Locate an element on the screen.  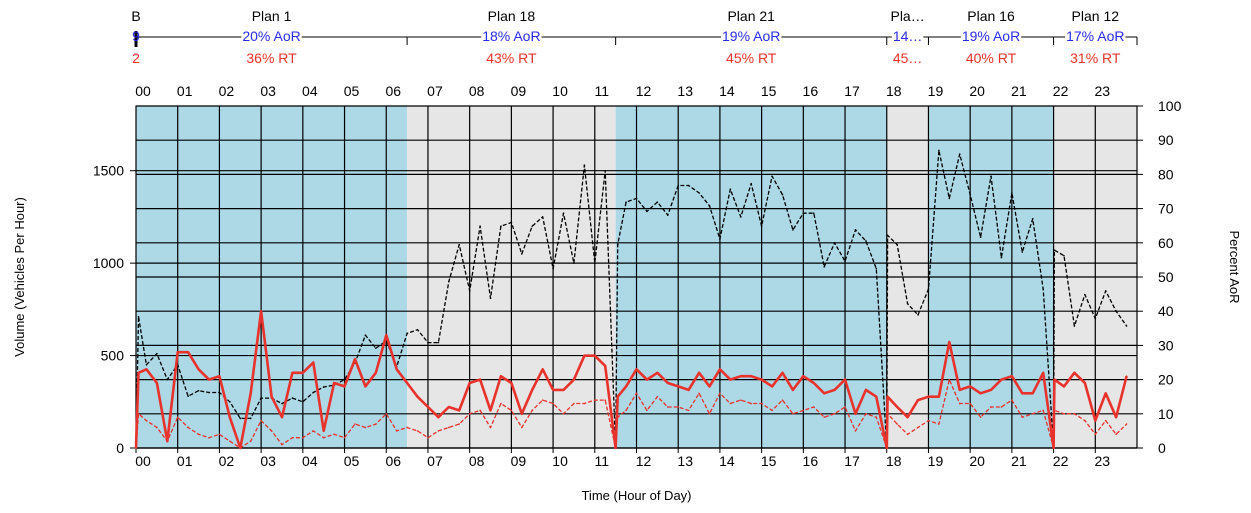
x-tick-label-top: 09 is located at coordinates (519, 91).